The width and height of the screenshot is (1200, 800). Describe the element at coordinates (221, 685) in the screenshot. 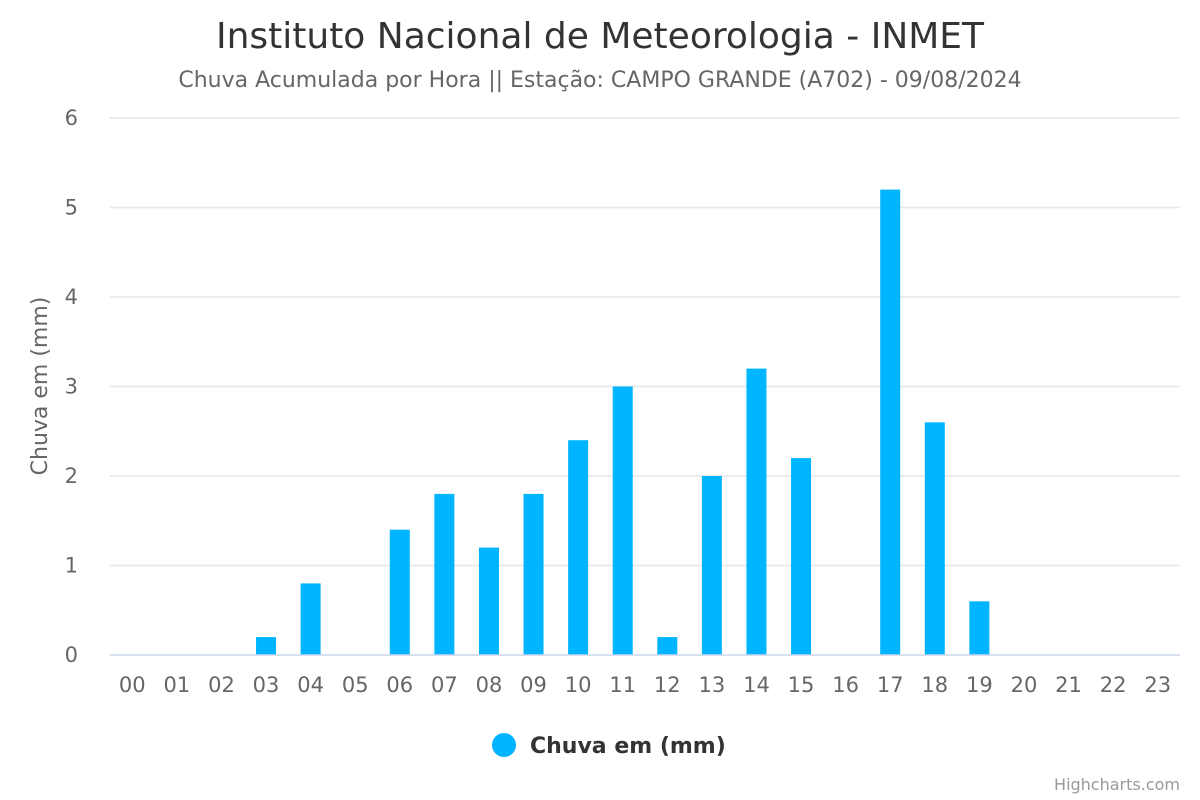

I see `x-tick-label: 02` at that location.